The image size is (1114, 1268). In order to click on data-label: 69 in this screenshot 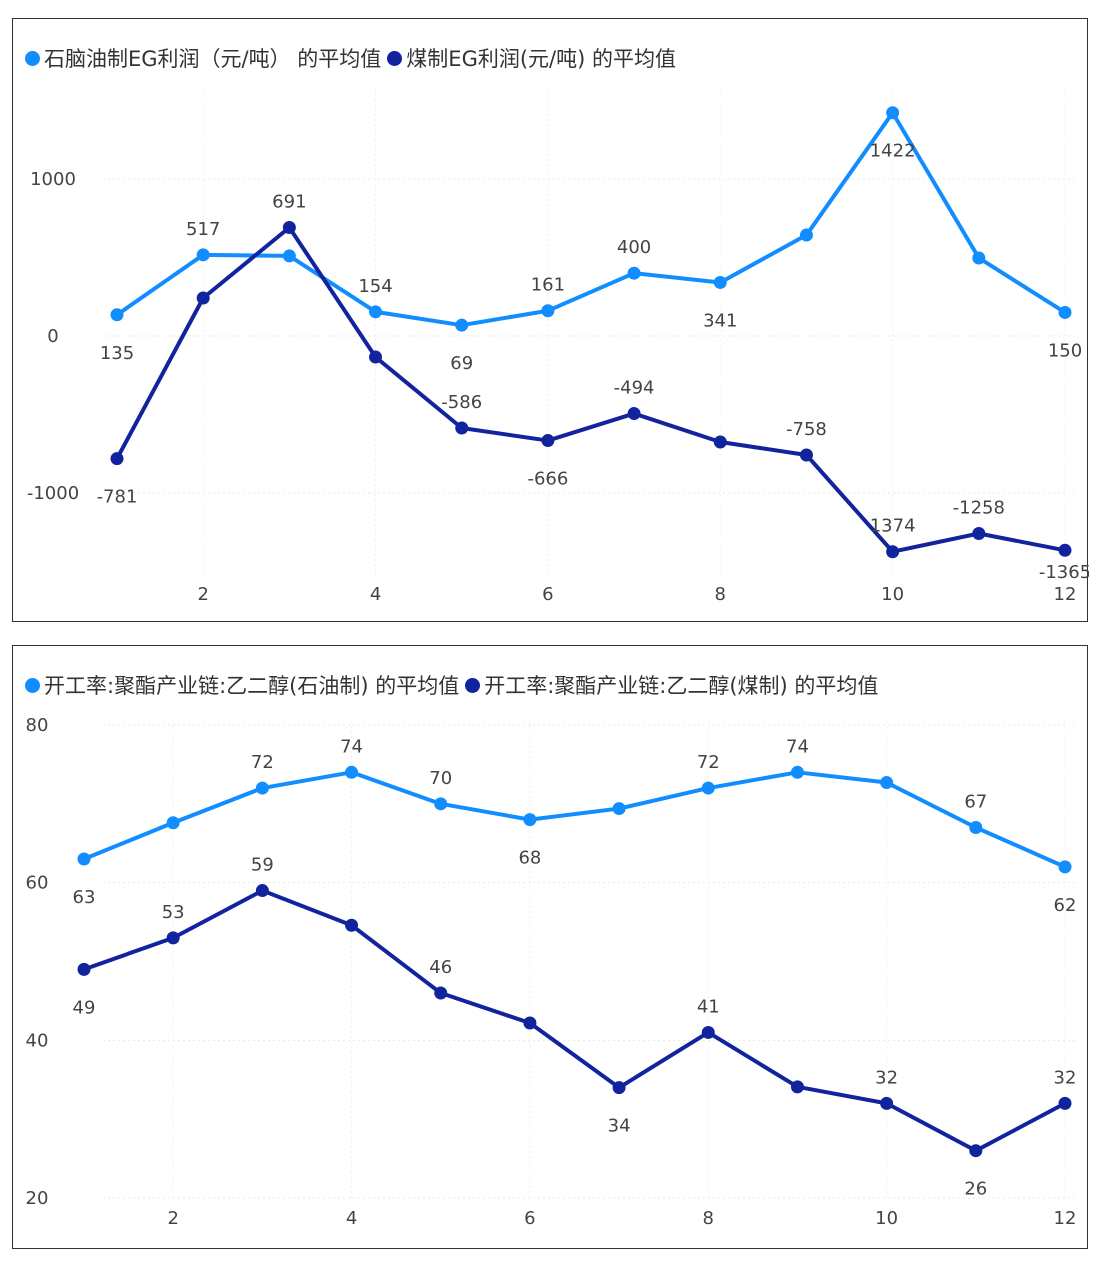, I will do `click(461, 363)`.